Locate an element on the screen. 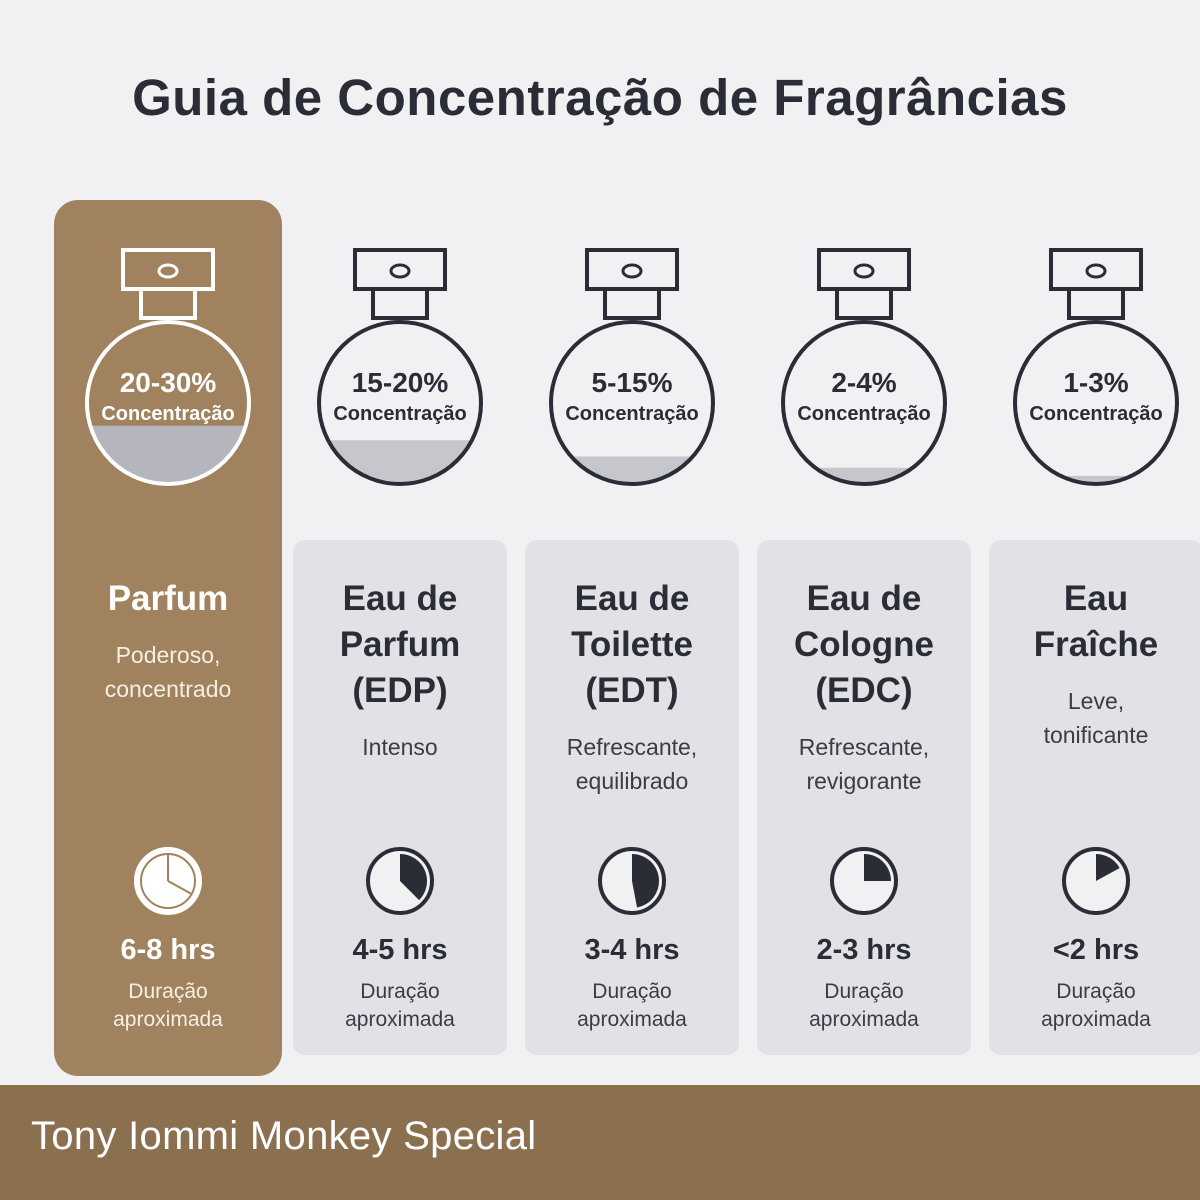  footer-text: Tony Iommi Monkey Special is located at coordinates (284, 1136).